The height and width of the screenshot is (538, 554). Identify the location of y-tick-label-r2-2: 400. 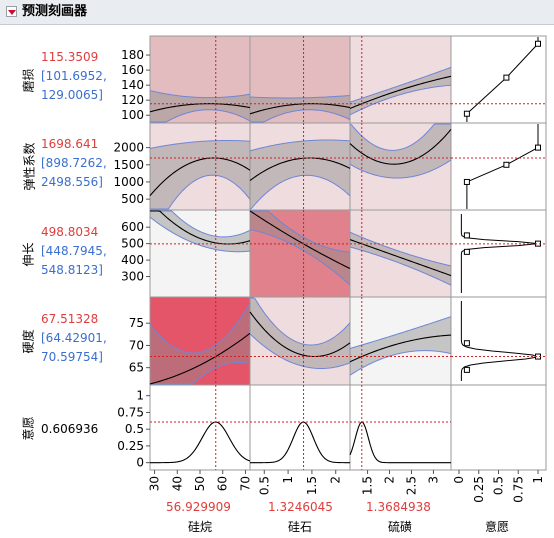
(132, 260).